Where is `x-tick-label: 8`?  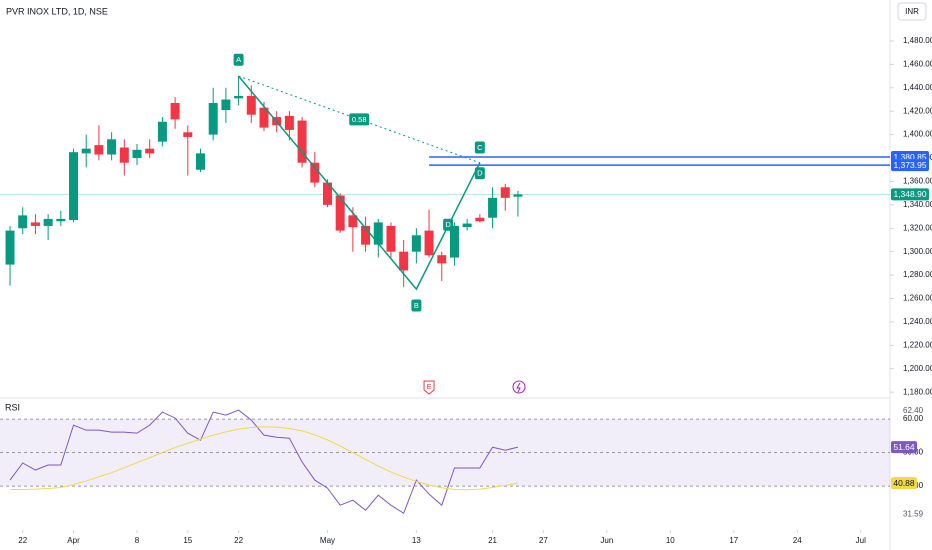 x-tick-label: 8 is located at coordinates (137, 540).